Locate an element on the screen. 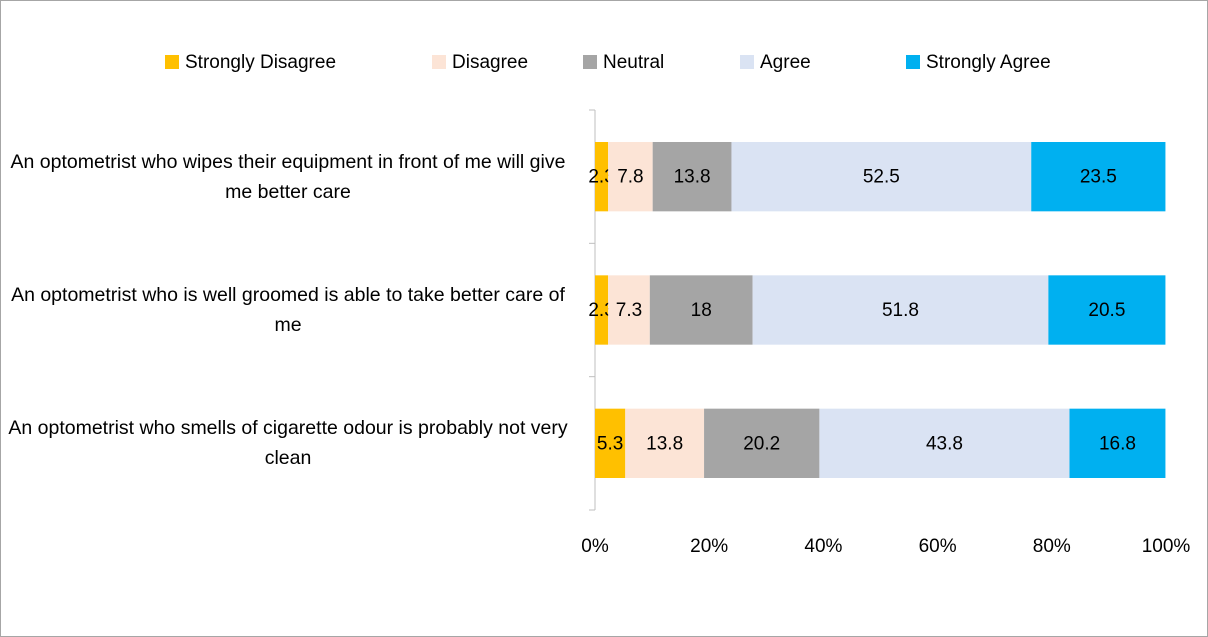 The width and height of the screenshot is (1208, 637). data-label: 20.2 is located at coordinates (761, 443).